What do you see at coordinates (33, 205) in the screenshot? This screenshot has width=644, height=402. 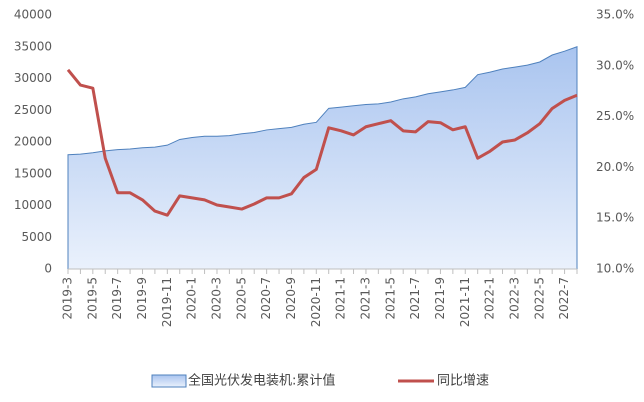 I see `y-tick-label: 10000` at bounding box center [33, 205].